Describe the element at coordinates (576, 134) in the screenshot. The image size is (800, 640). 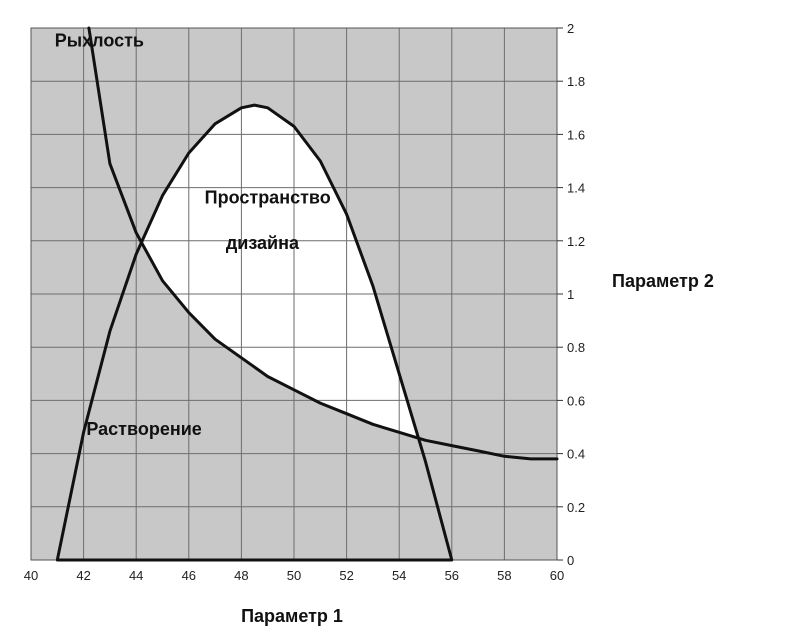
I see `y-tick-label: 1.6` at that location.